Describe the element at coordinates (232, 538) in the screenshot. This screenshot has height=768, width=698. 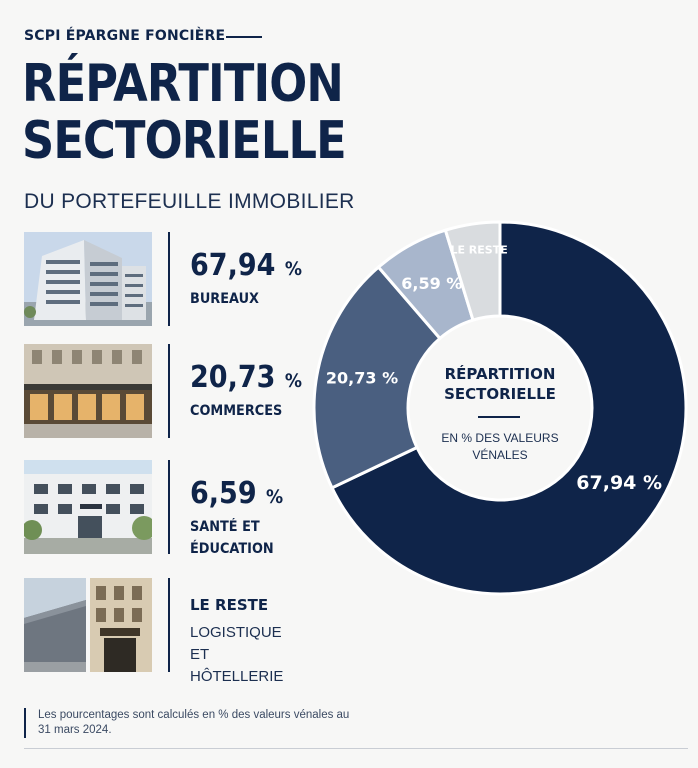
I see `sector-label: SANTÉ ET ÉDUCATION` at that location.